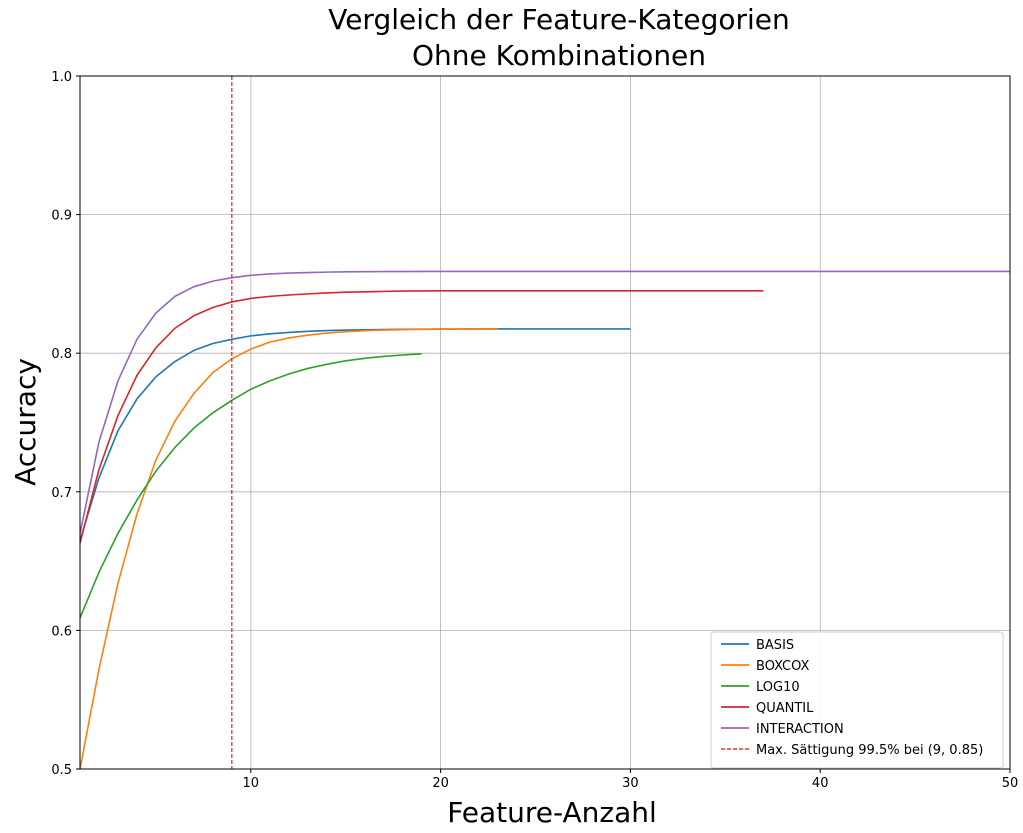 Image resolution: width=1023 pixels, height=833 pixels. Describe the element at coordinates (61, 216) in the screenshot. I see `y-tick-label: 0.9` at that location.